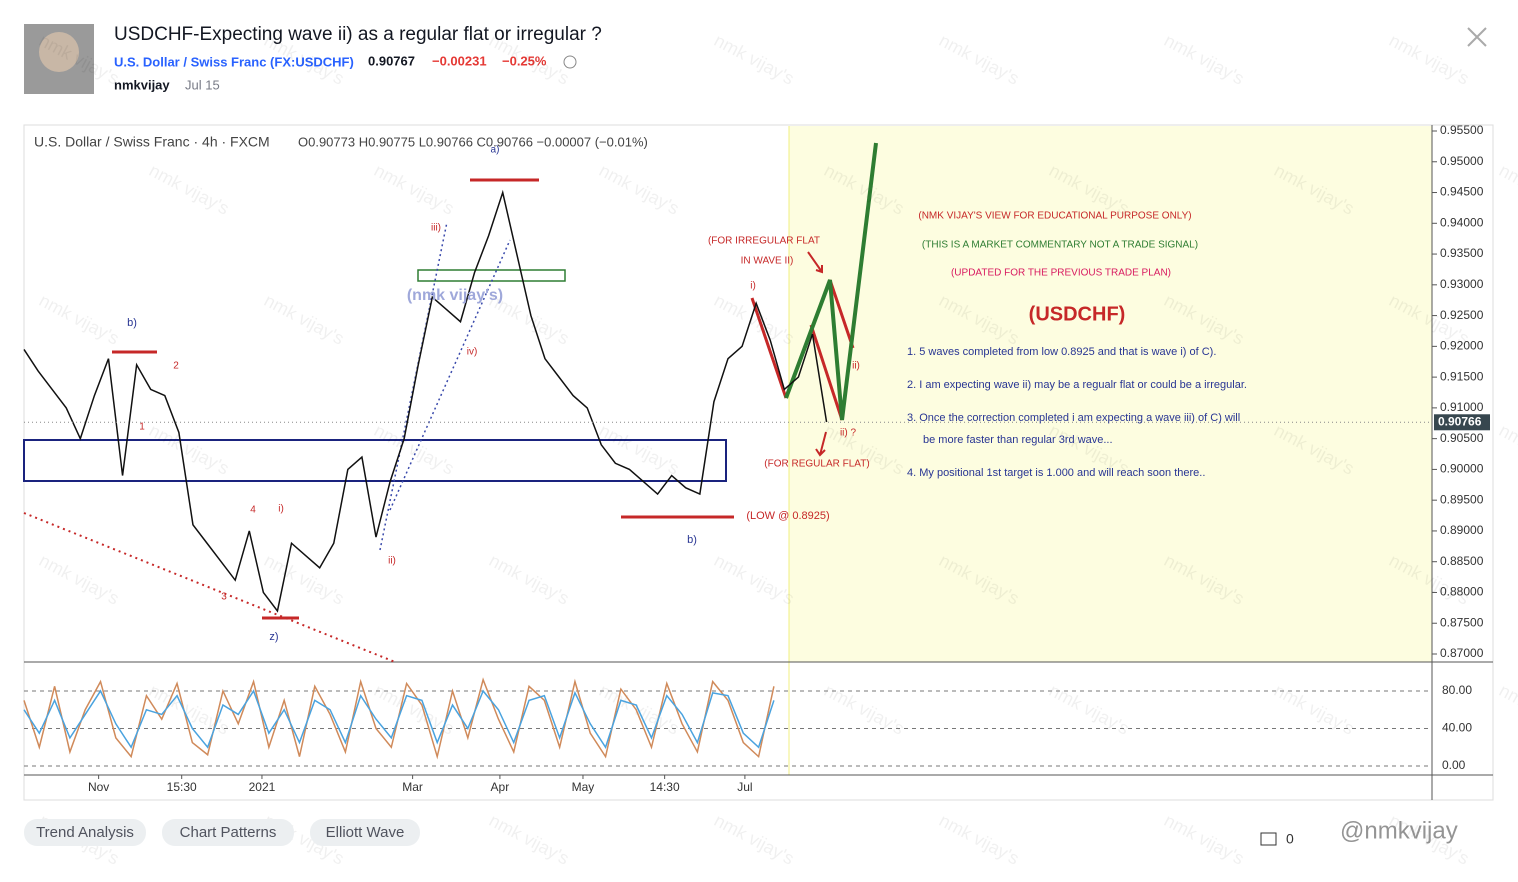  Describe the element at coordinates (1462, 222) in the screenshot. I see `y-tick-label: 0.94000` at that location.